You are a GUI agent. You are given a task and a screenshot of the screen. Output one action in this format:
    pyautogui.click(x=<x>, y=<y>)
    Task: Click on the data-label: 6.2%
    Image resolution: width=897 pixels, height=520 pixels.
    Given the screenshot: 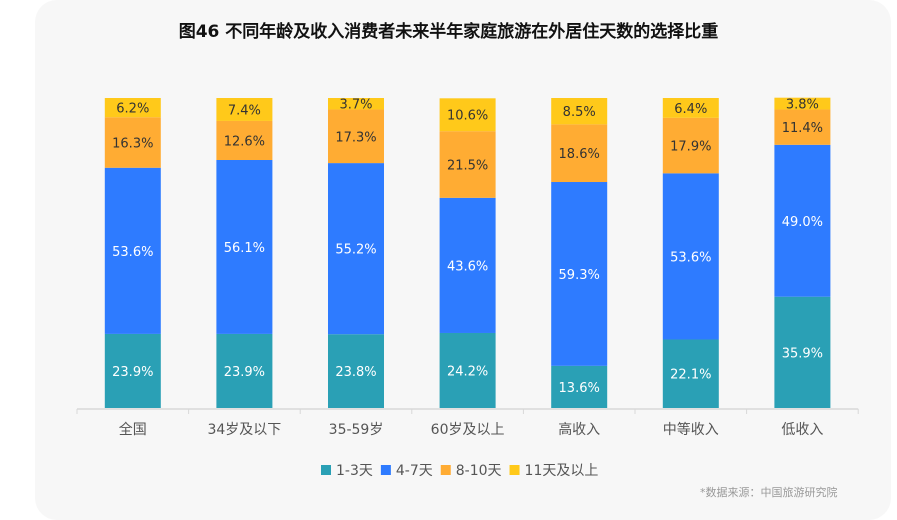 What is the action you would take?
    pyautogui.click(x=132, y=109)
    